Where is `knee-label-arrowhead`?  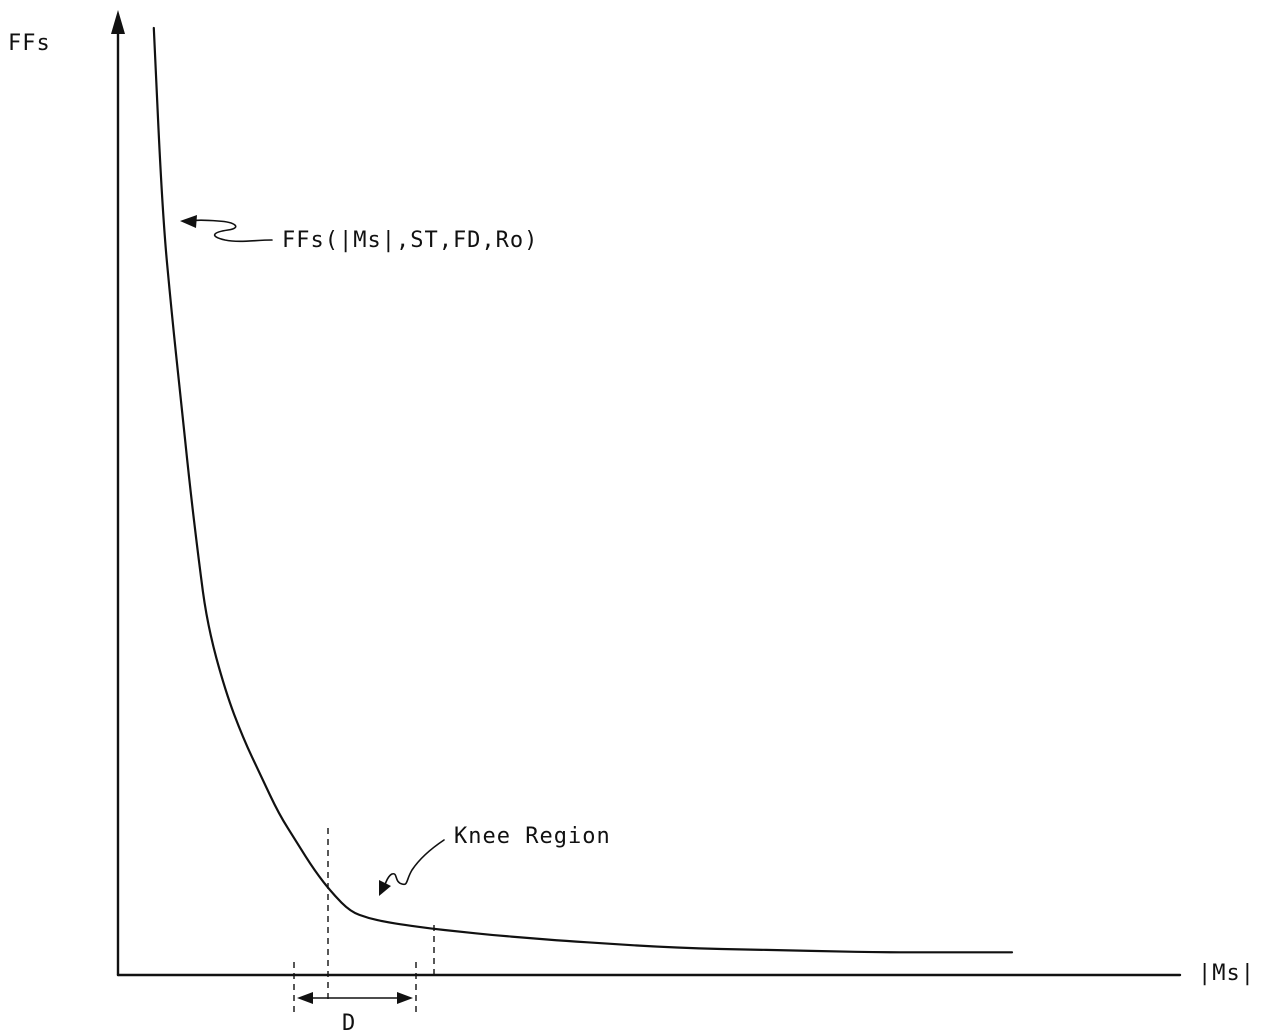
knee-label-arrowhead is located at coordinates (385, 888).